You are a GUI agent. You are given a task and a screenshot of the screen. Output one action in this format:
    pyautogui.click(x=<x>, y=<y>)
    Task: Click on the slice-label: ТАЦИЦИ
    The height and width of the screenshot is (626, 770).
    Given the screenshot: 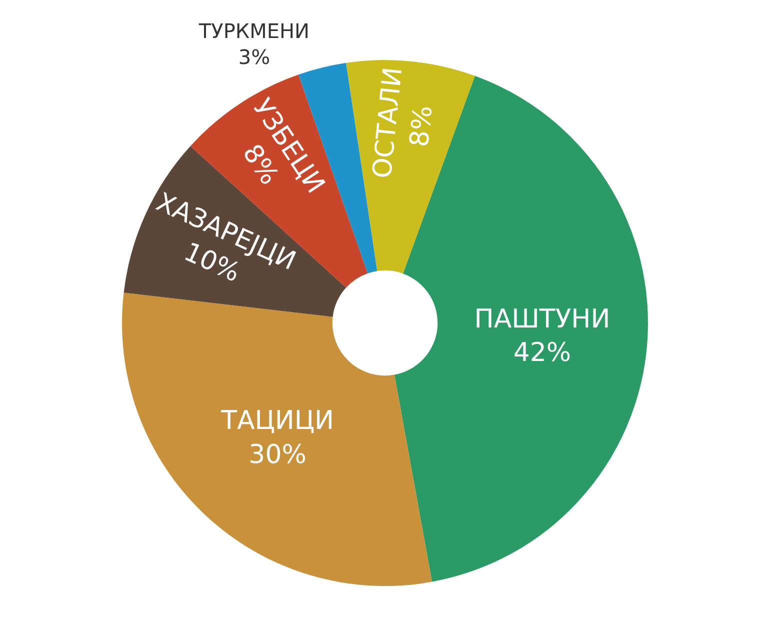 What is the action you would take?
    pyautogui.click(x=277, y=421)
    